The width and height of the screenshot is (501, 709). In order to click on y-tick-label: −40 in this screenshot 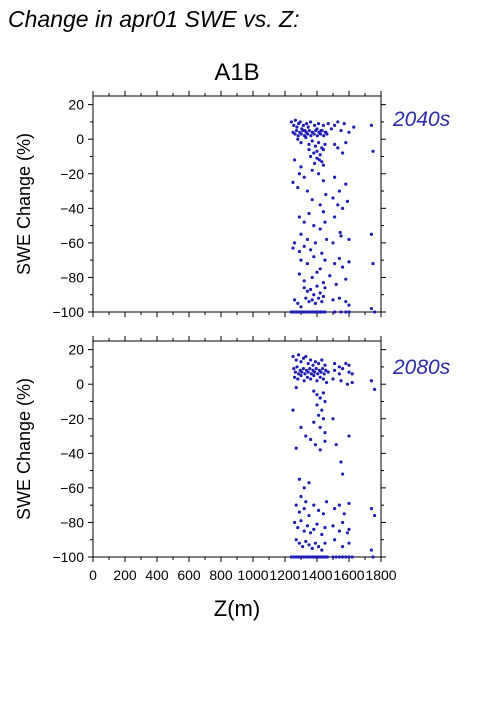, I will do `click(72, 453)`.